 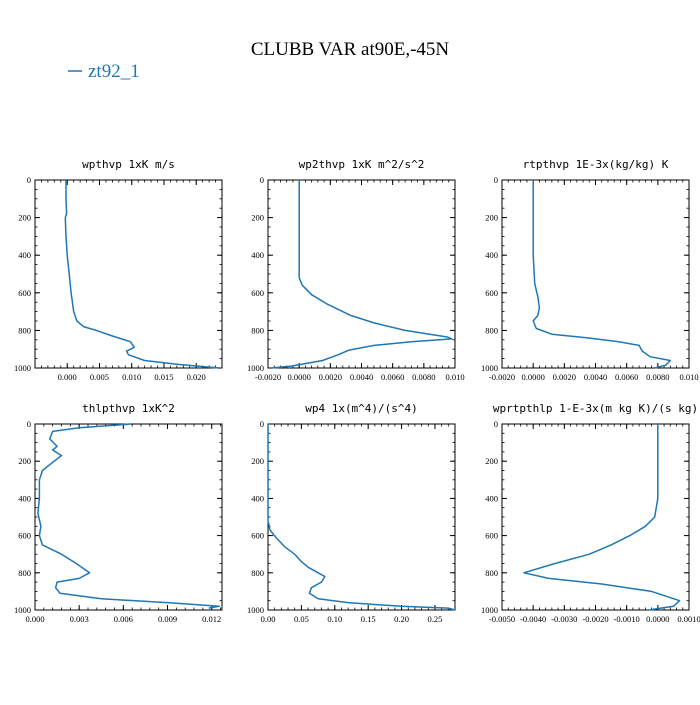 What do you see at coordinates (361, 408) in the screenshot?
I see `panel-title: wp4 1x(m^4)/(s^4)` at bounding box center [361, 408].